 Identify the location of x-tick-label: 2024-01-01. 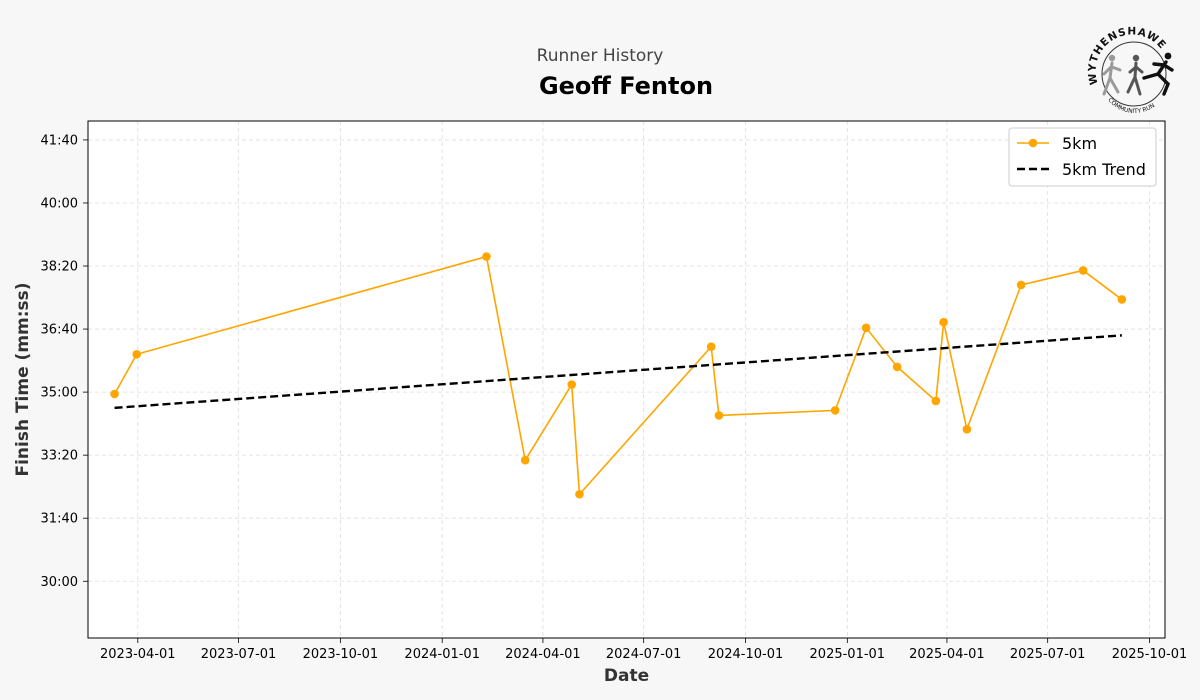
(442, 654).